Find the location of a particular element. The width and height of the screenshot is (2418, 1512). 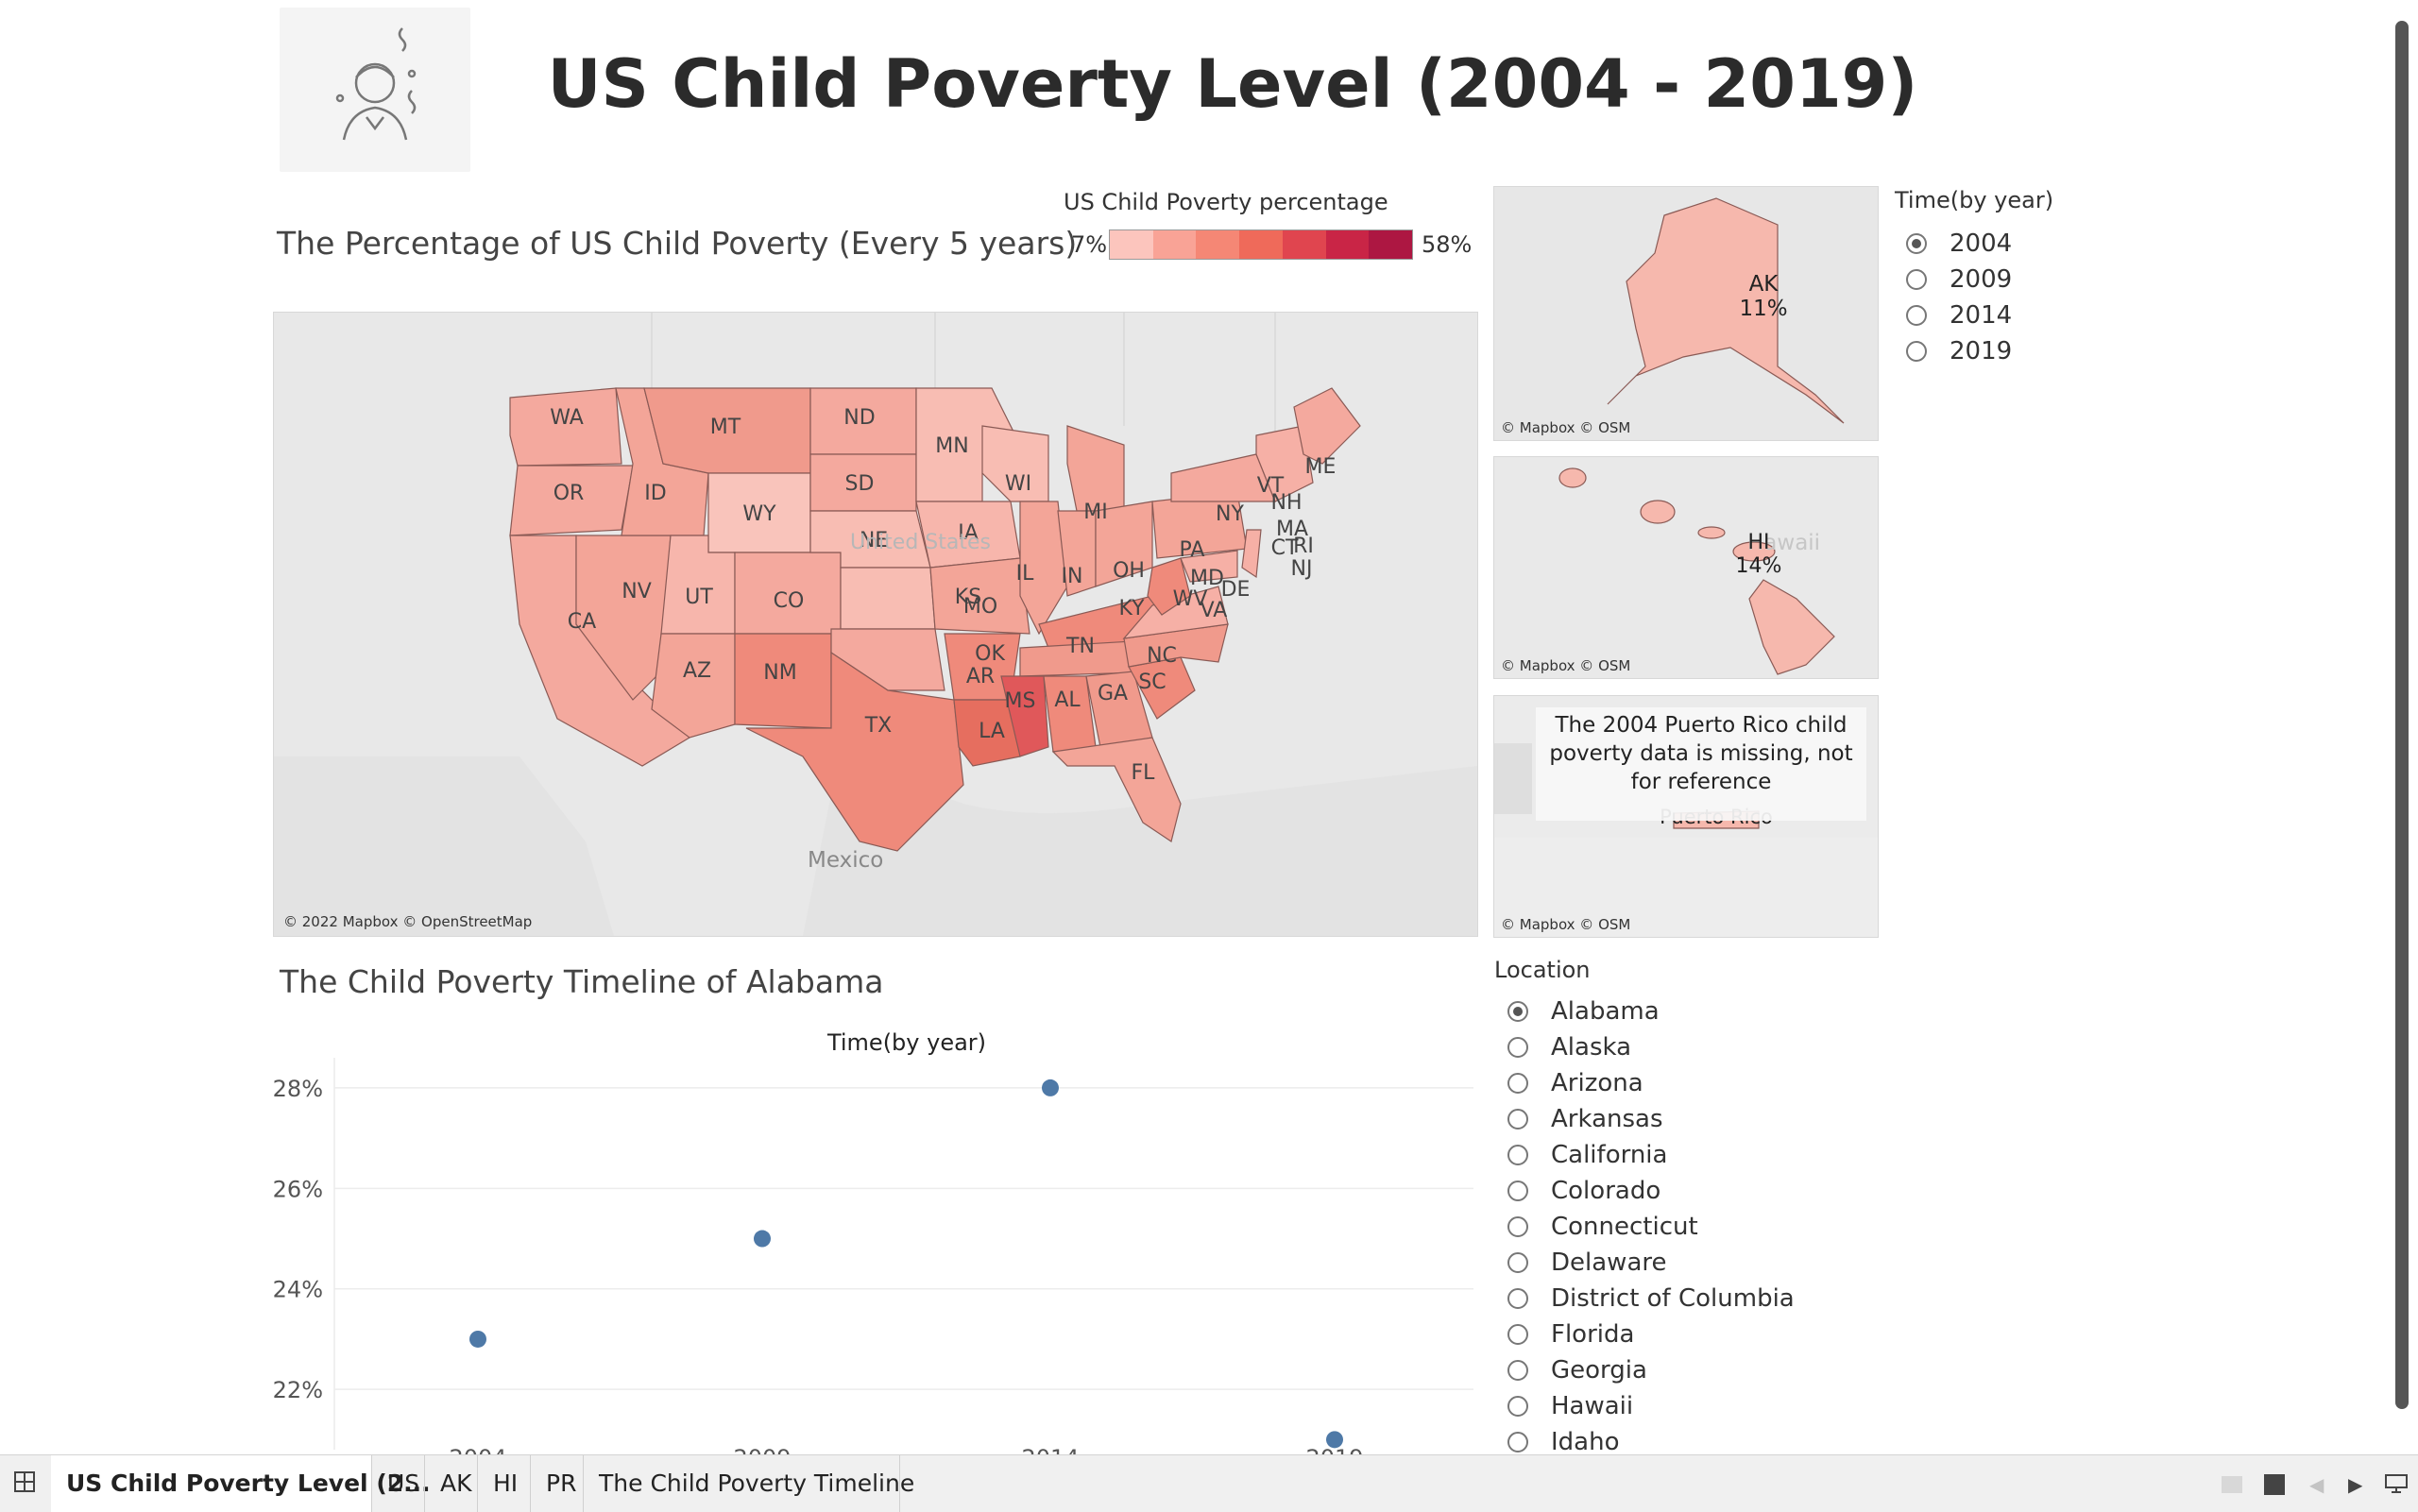

filmstrip-view-icon is located at coordinates (2232, 1484).